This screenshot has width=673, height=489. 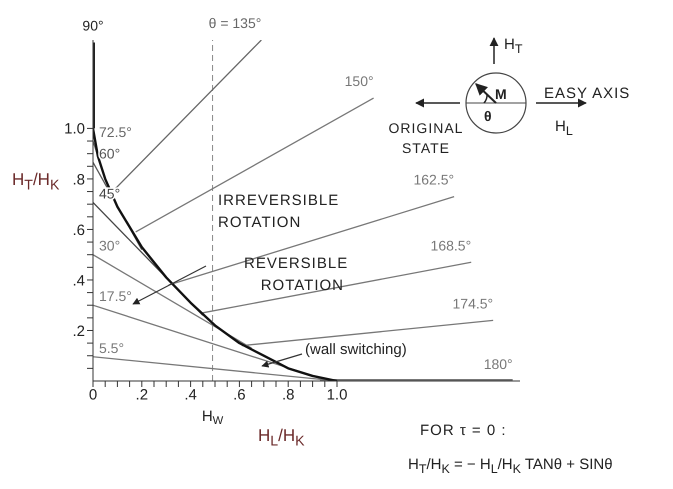 I want to click on series-label: 5.5°, so click(x=111, y=348).